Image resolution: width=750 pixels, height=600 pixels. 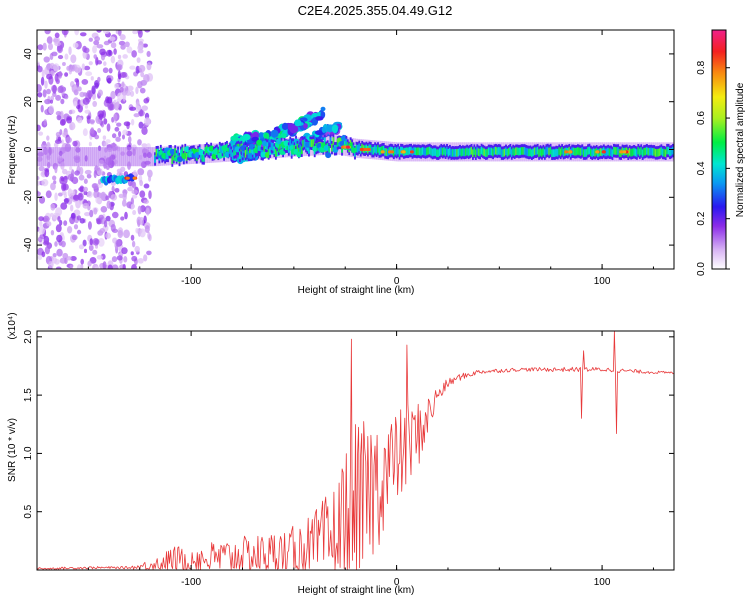 I want to click on snr-xlabel: Height of straight line (km), so click(x=356, y=590).